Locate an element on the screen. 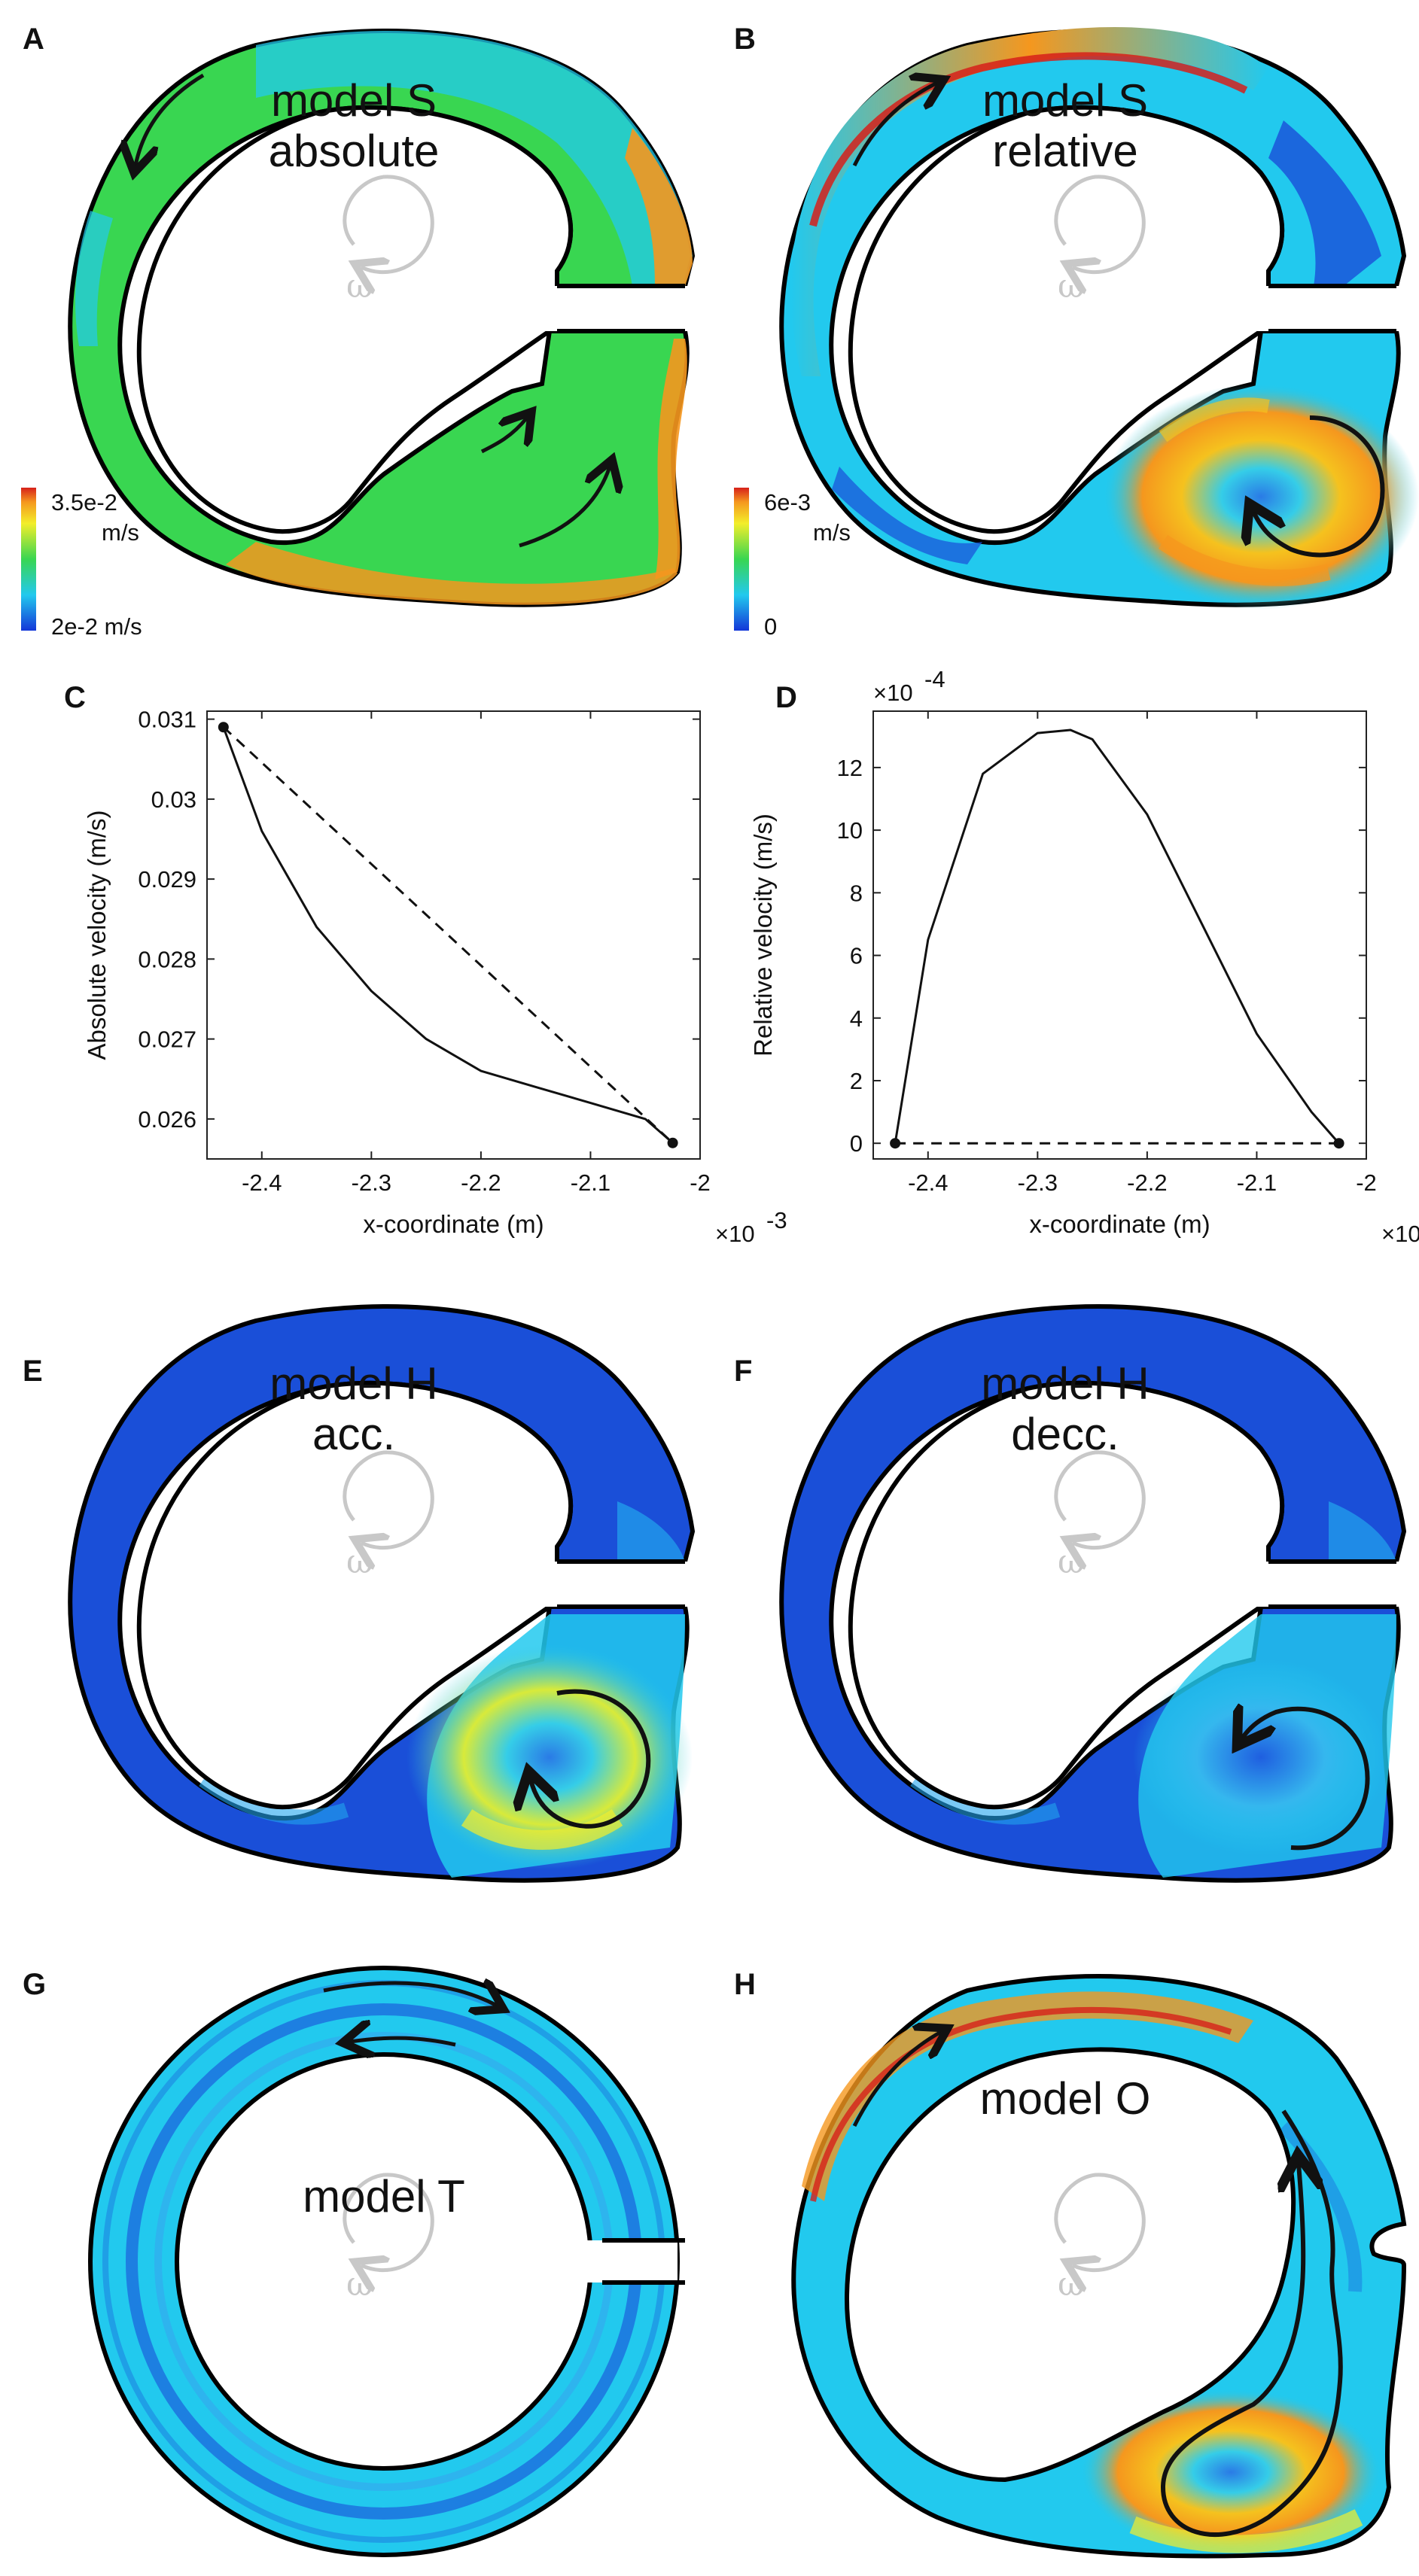  panel-b-title-line2: relative is located at coordinates (1065, 151).